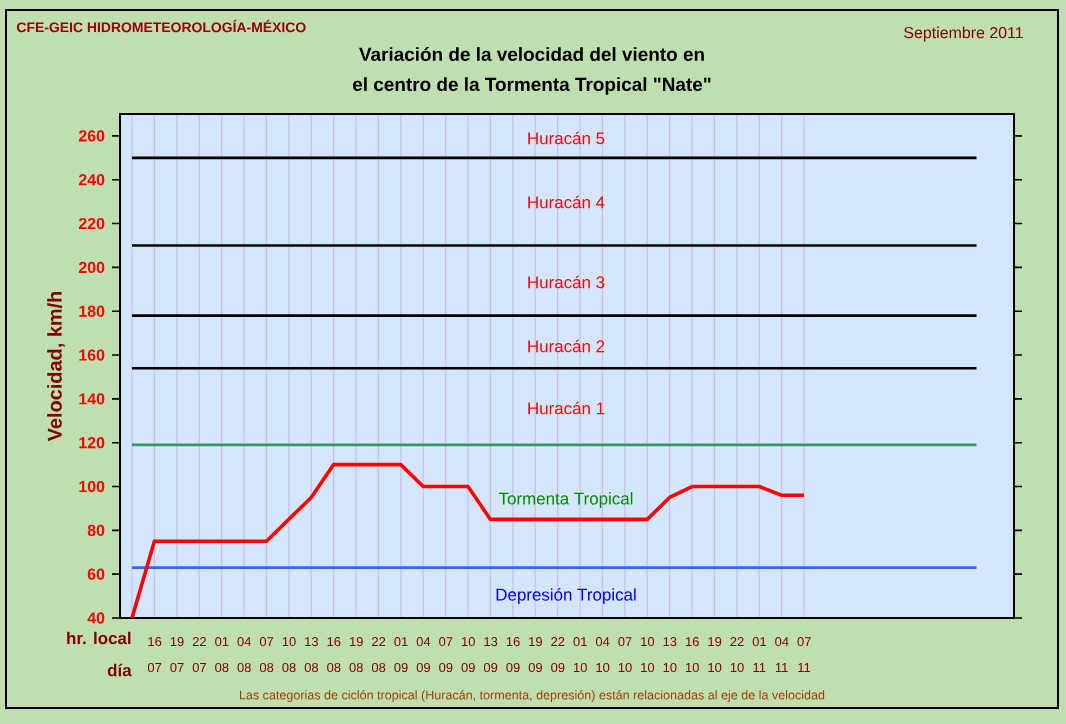 The width and height of the screenshot is (1066, 724). I want to click on text: hr. local, so click(99, 638).